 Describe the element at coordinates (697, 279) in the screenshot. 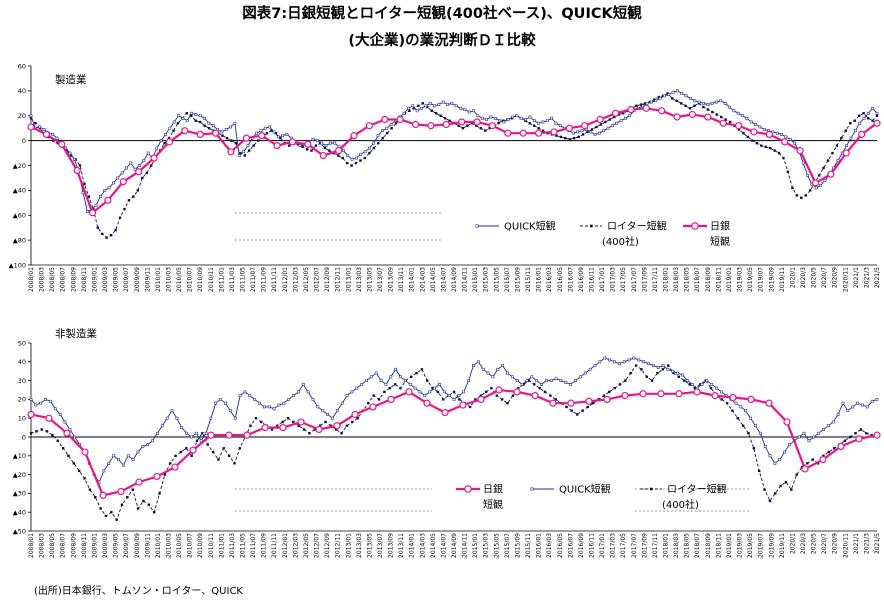

I see `x-tick-label: 2018/07` at that location.